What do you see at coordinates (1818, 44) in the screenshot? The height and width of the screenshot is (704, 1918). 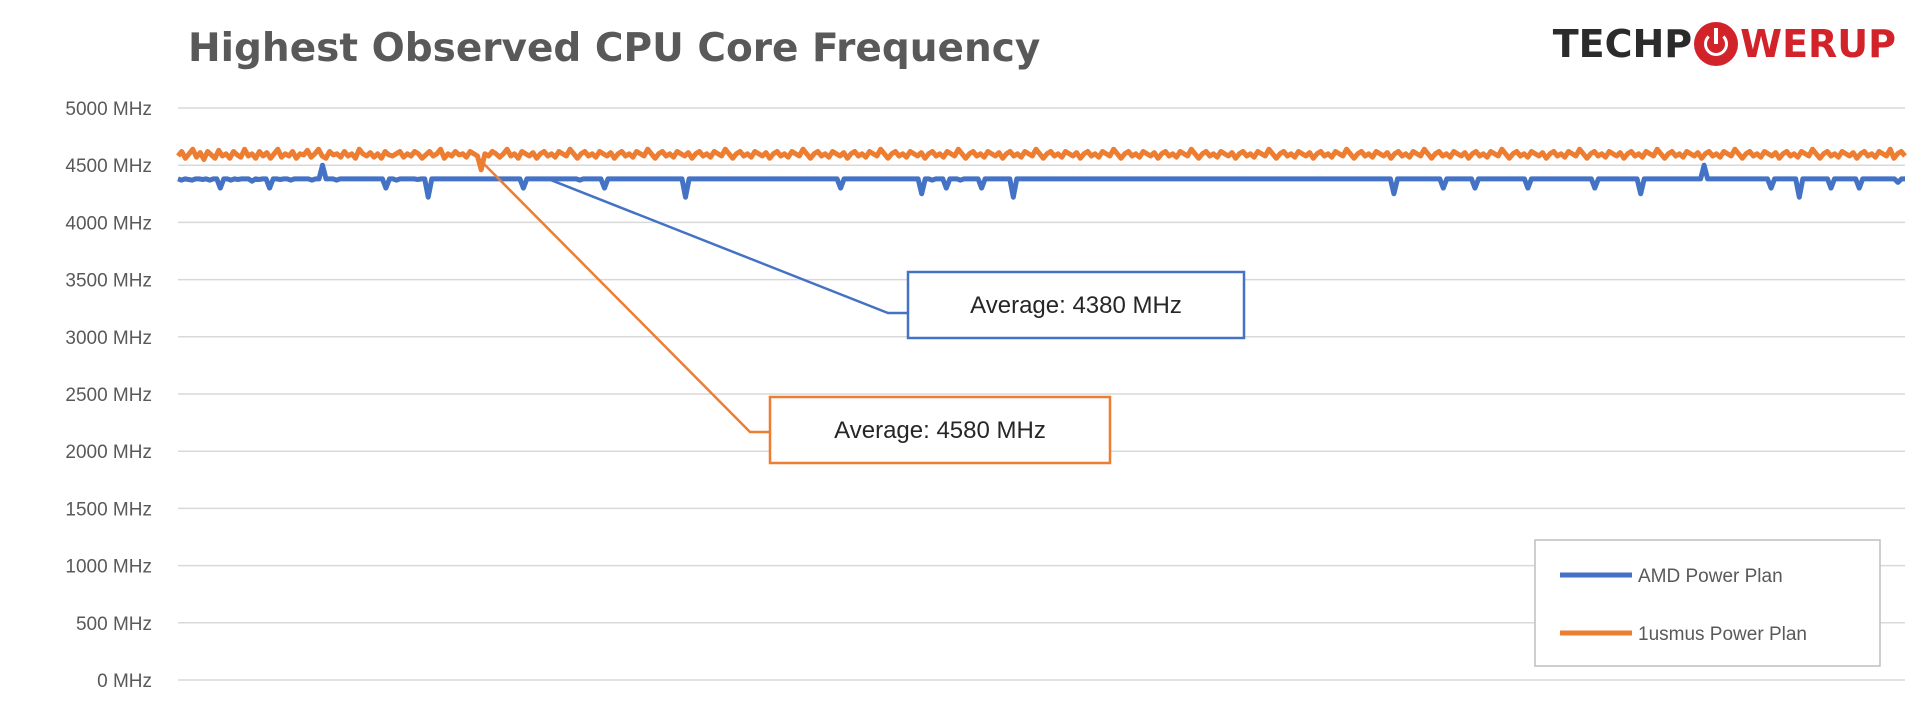 I see `logo-text-right: WERUP` at bounding box center [1818, 44].